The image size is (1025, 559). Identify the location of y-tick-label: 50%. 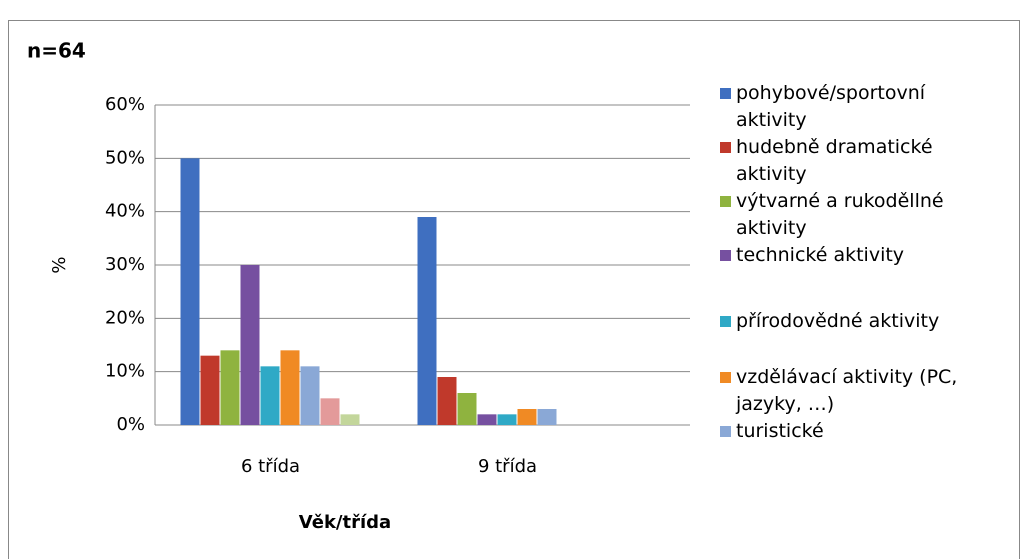
(125, 157).